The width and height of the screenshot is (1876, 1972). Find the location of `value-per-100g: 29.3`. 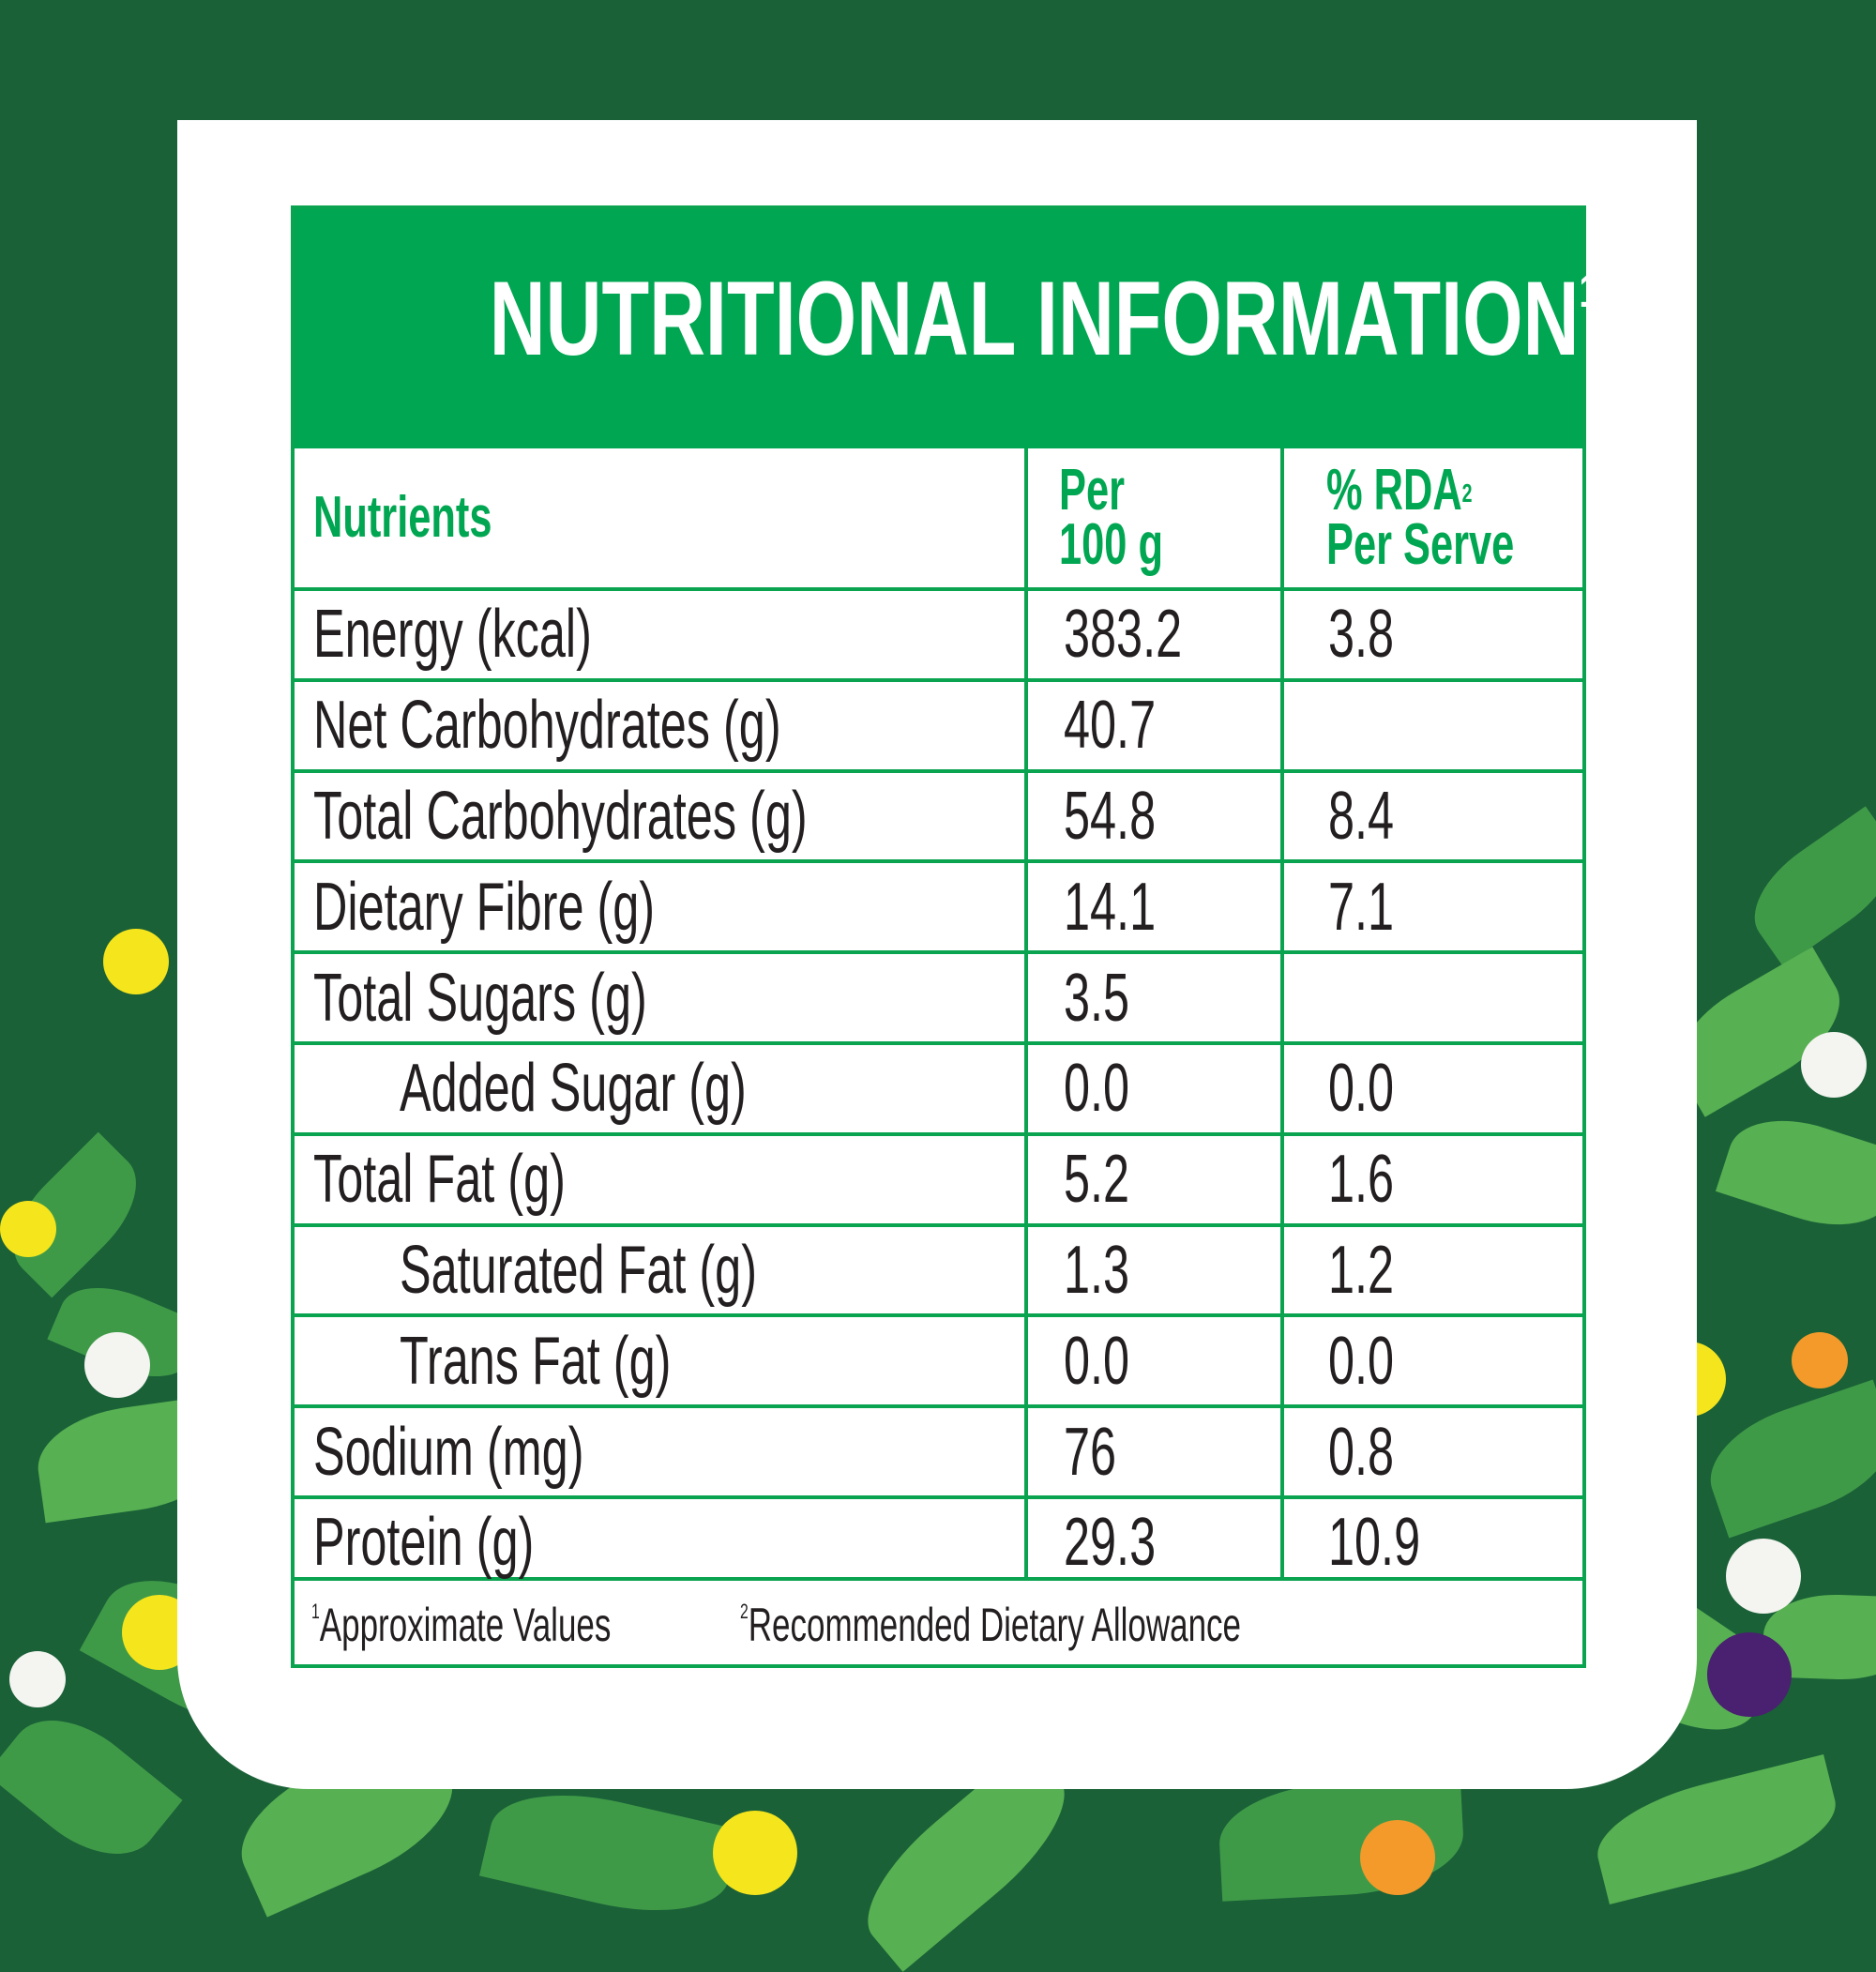

value-per-100g: 29.3 is located at coordinates (1110, 1543).